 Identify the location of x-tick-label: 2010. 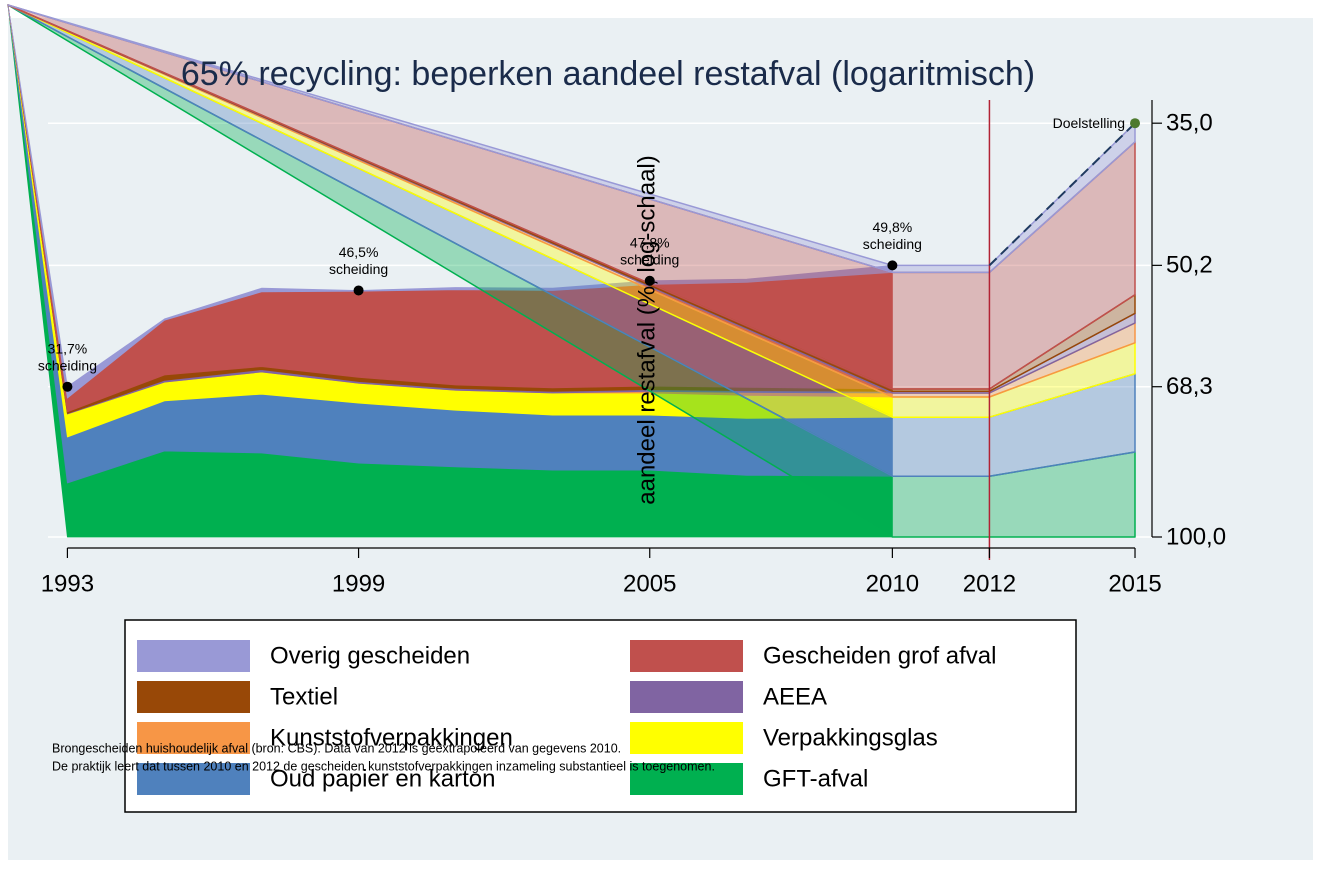
(892, 583).